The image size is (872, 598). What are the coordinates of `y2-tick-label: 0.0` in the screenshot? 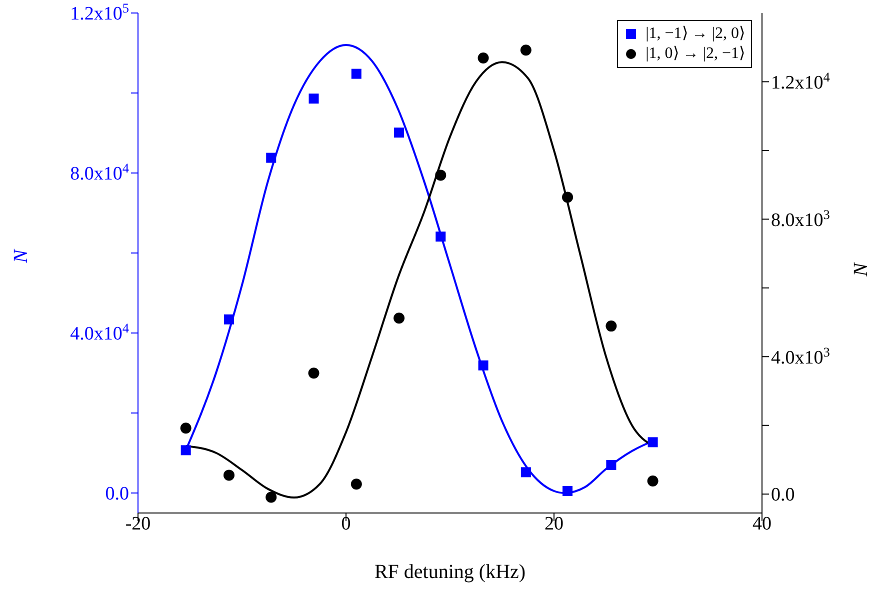 It's located at (783, 495).